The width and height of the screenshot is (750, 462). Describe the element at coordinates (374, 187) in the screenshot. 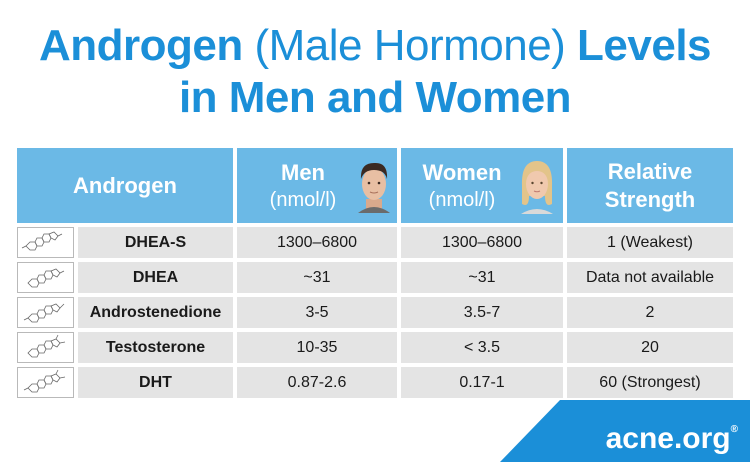

I see `man-face-icon` at that location.